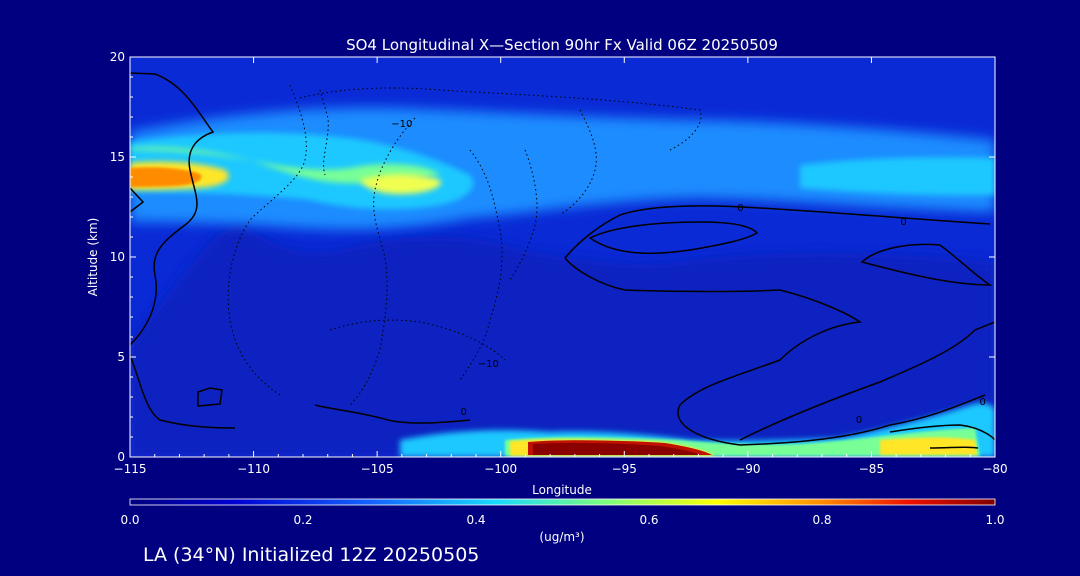 This screenshot has height=576, width=1080. I want to click on colorbar-units-label: (ug/m³), so click(561, 537).